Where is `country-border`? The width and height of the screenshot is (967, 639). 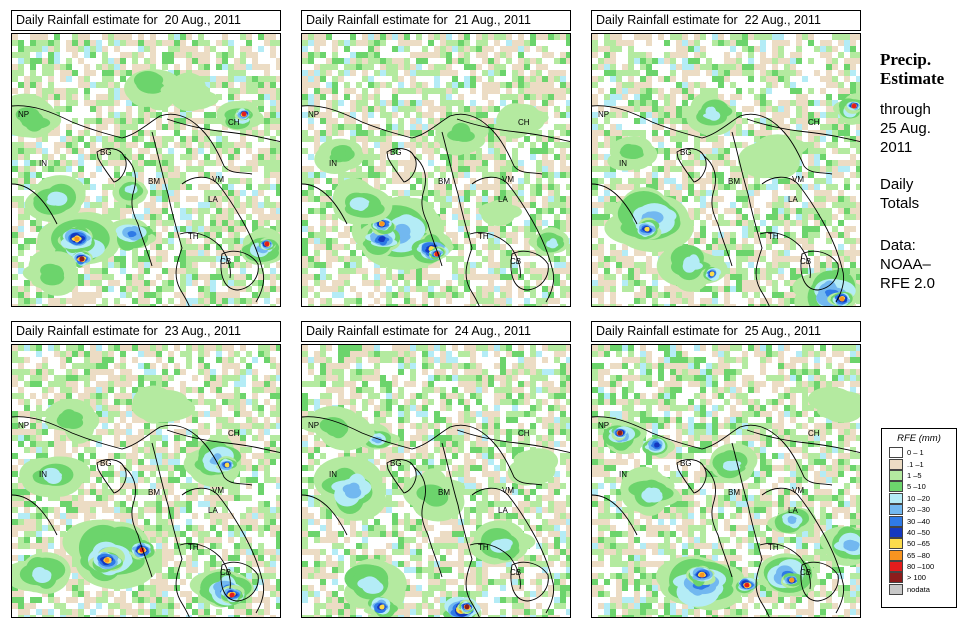 country-border is located at coordinates (239, 270).